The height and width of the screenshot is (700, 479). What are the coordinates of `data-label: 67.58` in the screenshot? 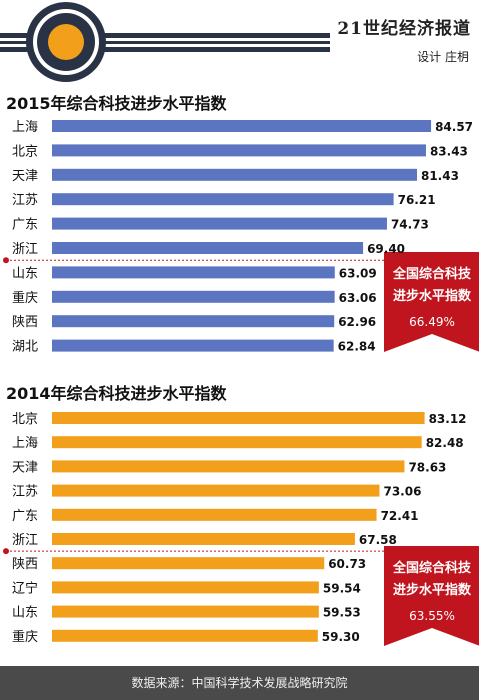 It's located at (378, 540).